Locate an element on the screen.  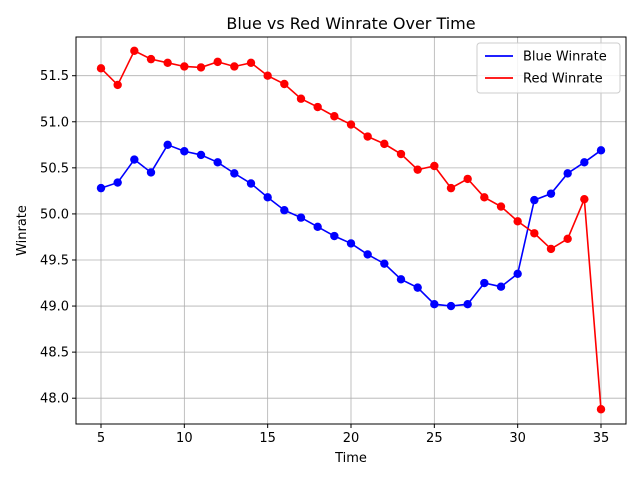
x-tick-label: 15 is located at coordinates (267, 438).